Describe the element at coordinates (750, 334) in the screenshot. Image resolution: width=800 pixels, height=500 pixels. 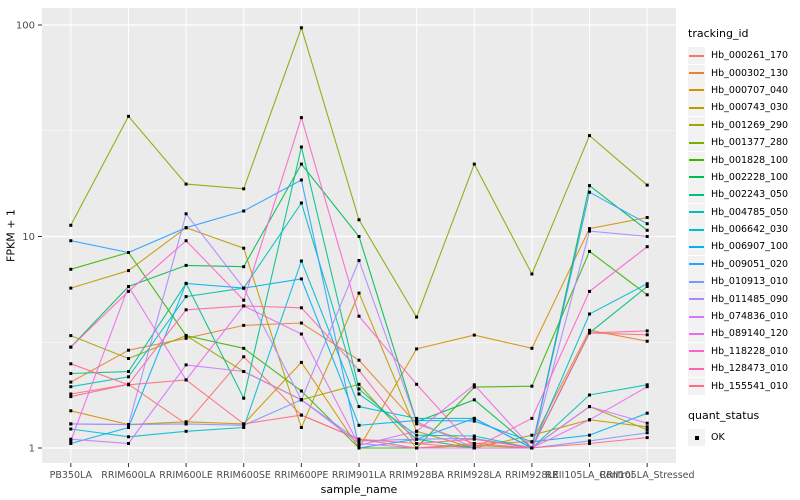
I see `legend-item-label: Hb_089140_120` at that location.